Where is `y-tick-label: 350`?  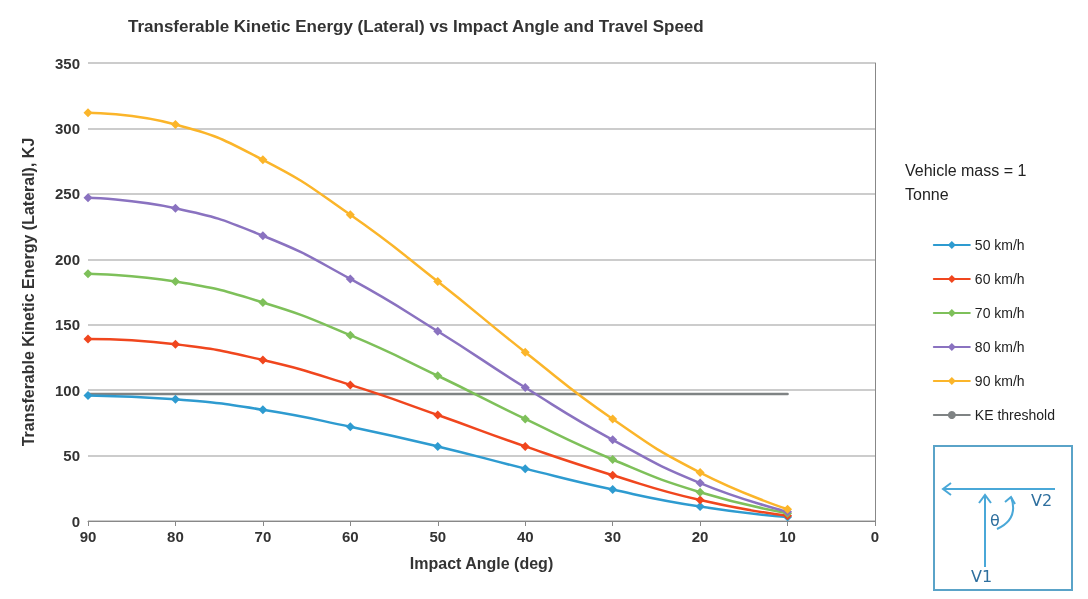
y-tick-label: 350 is located at coordinates (67, 63).